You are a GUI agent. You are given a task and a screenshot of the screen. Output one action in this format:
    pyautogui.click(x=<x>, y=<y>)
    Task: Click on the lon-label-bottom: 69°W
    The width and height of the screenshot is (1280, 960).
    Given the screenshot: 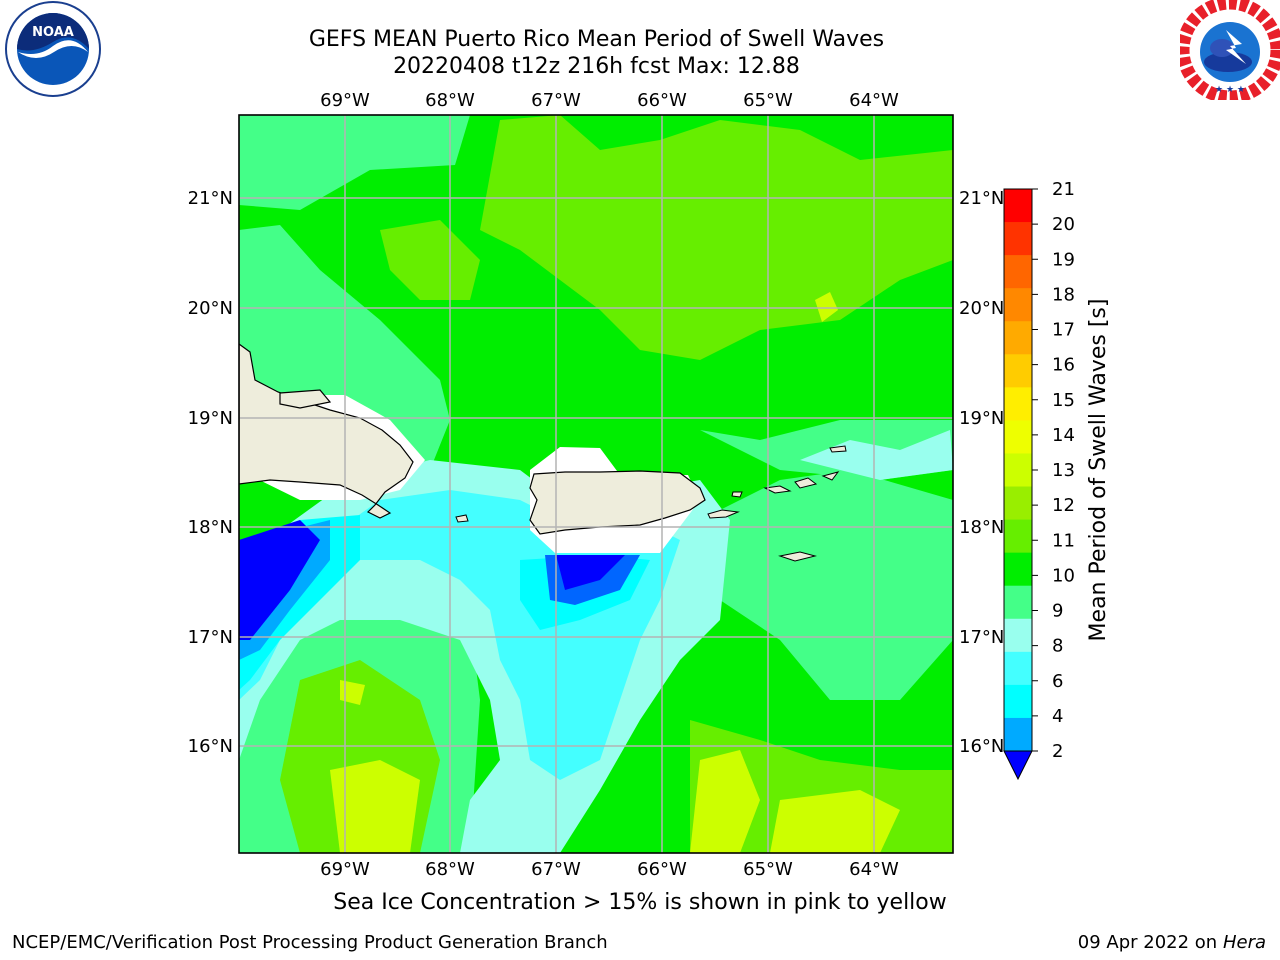 What is the action you would take?
    pyautogui.click(x=345, y=869)
    